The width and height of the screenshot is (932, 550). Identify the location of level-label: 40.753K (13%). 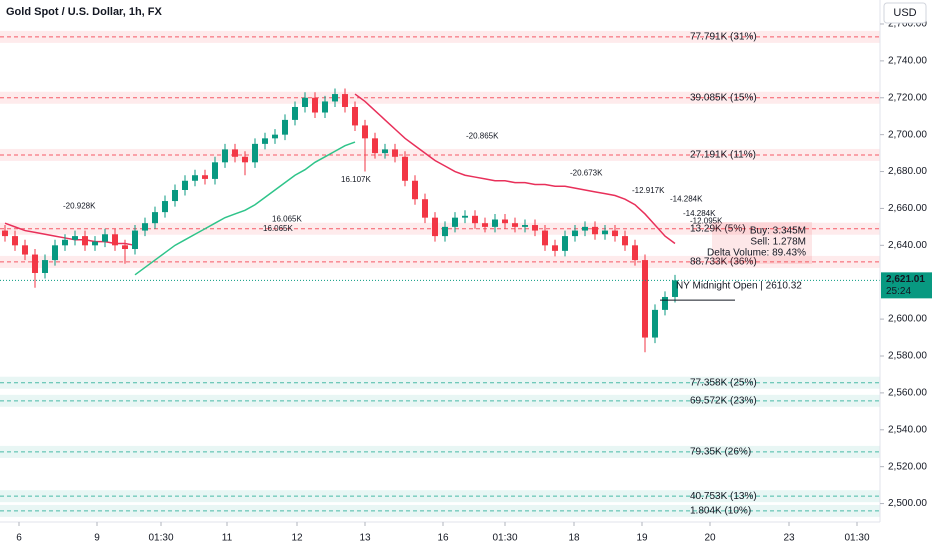
(723, 496).